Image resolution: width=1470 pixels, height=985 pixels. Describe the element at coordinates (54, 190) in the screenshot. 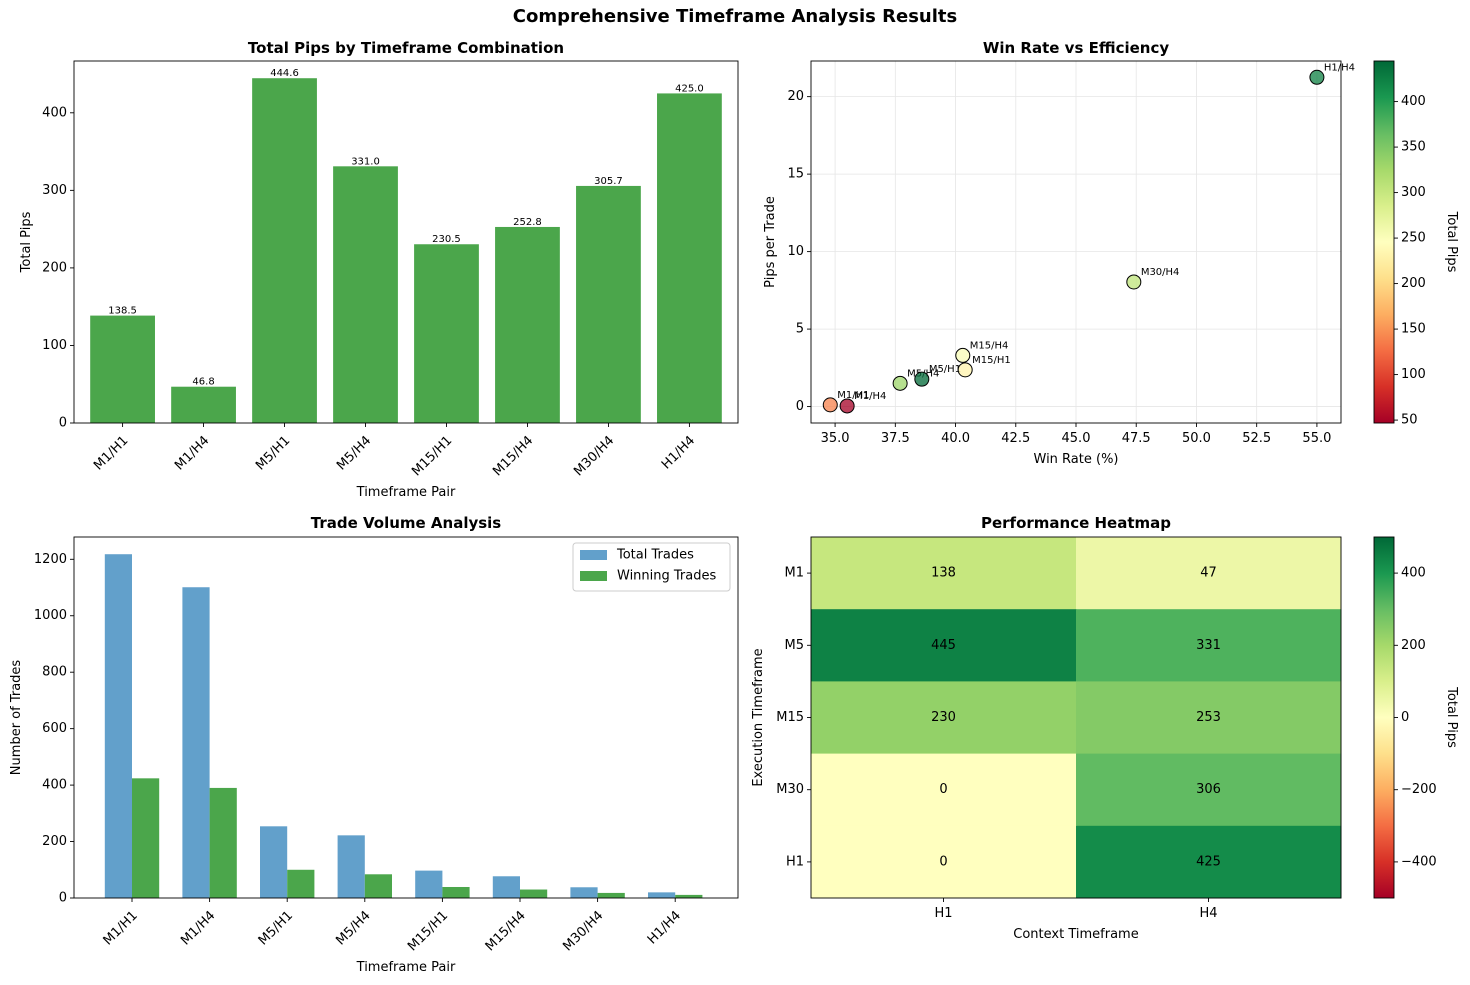

I see `y-tick-label: 300` at that location.